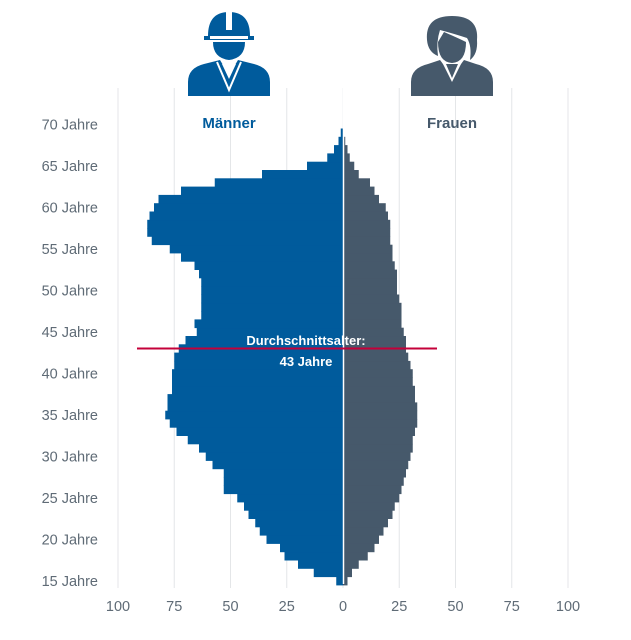 The width and height of the screenshot is (631, 640). I want to click on female-worker-icon, so click(452, 56).